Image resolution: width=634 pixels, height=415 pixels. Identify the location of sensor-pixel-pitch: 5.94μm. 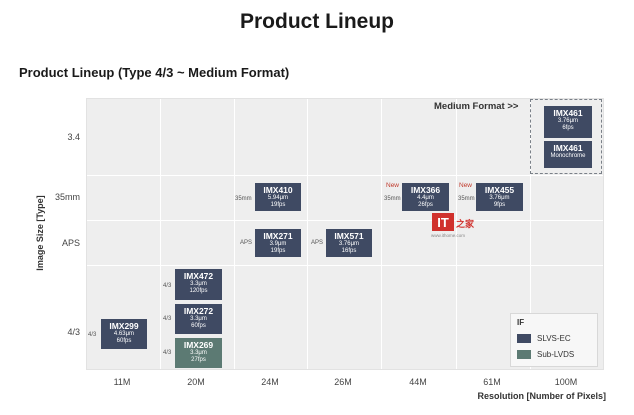
(278, 198).